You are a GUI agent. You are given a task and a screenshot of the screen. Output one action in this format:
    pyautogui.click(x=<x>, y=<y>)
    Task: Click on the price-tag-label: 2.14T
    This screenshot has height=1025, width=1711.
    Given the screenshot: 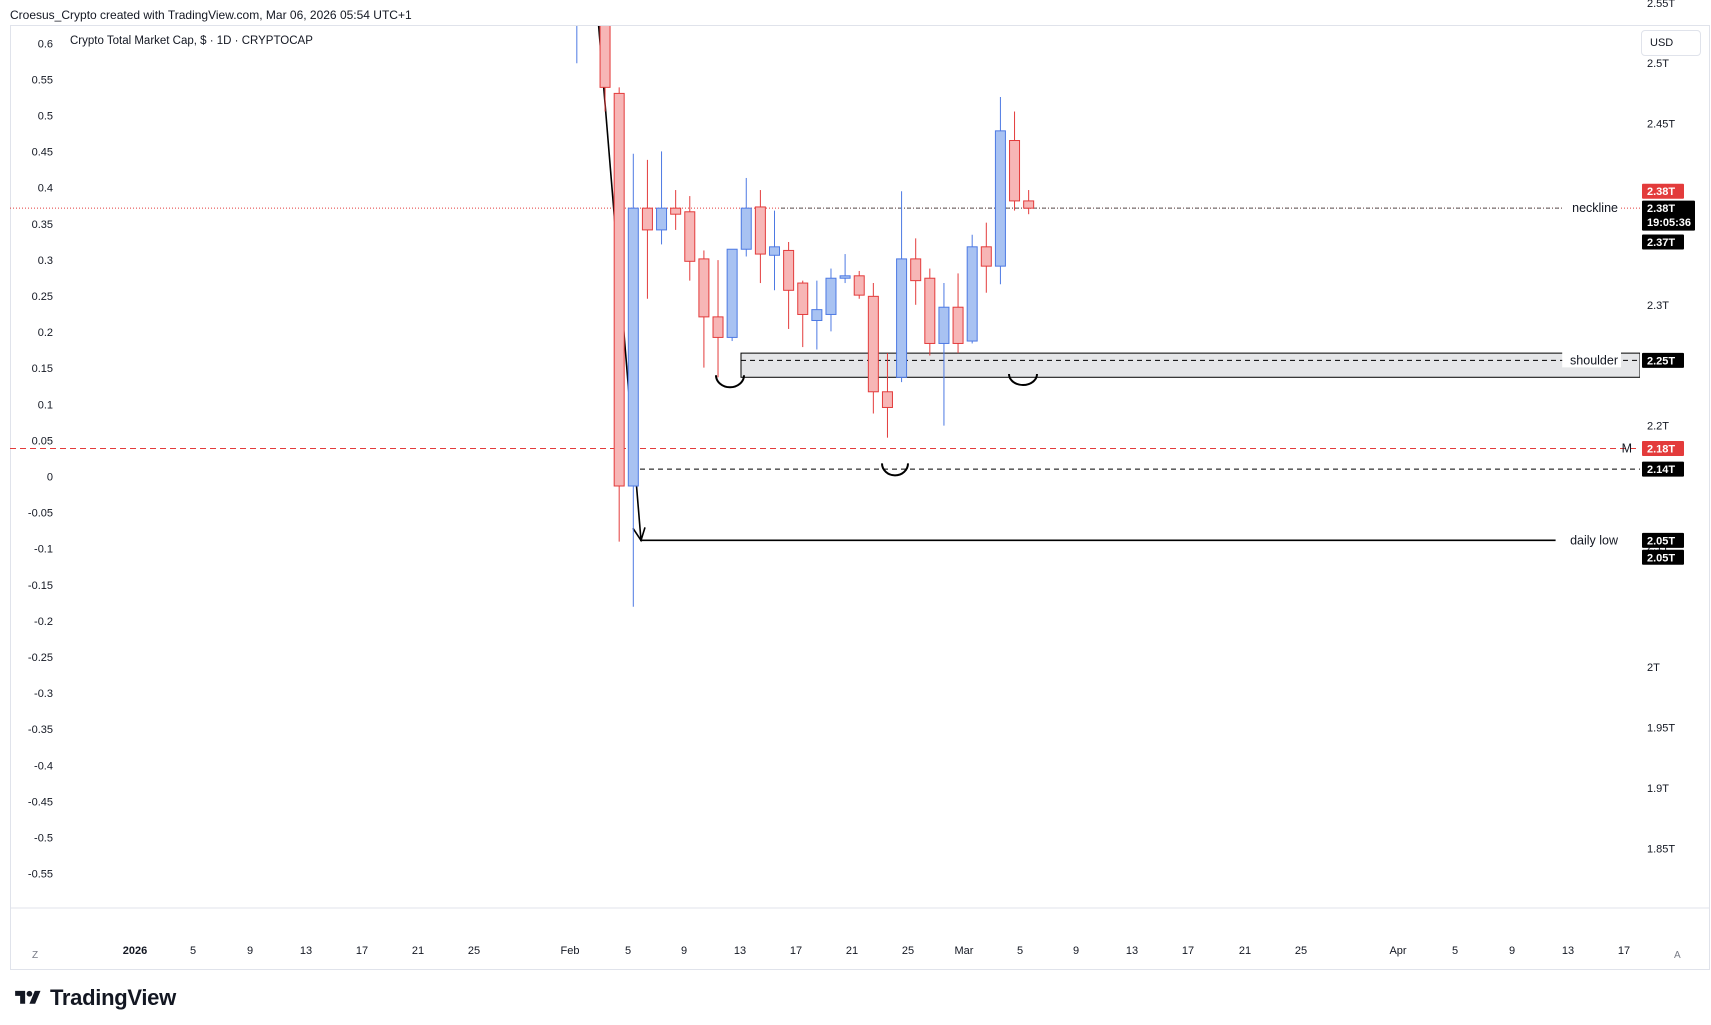 What is the action you would take?
    pyautogui.click(x=1661, y=470)
    